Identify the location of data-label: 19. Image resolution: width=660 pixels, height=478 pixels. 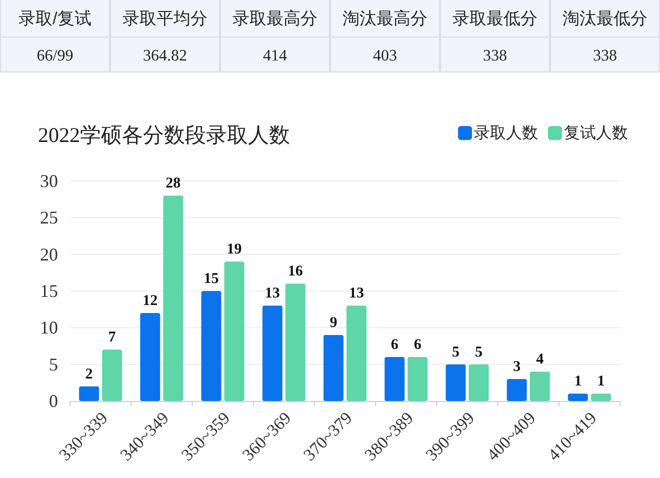
(234, 250).